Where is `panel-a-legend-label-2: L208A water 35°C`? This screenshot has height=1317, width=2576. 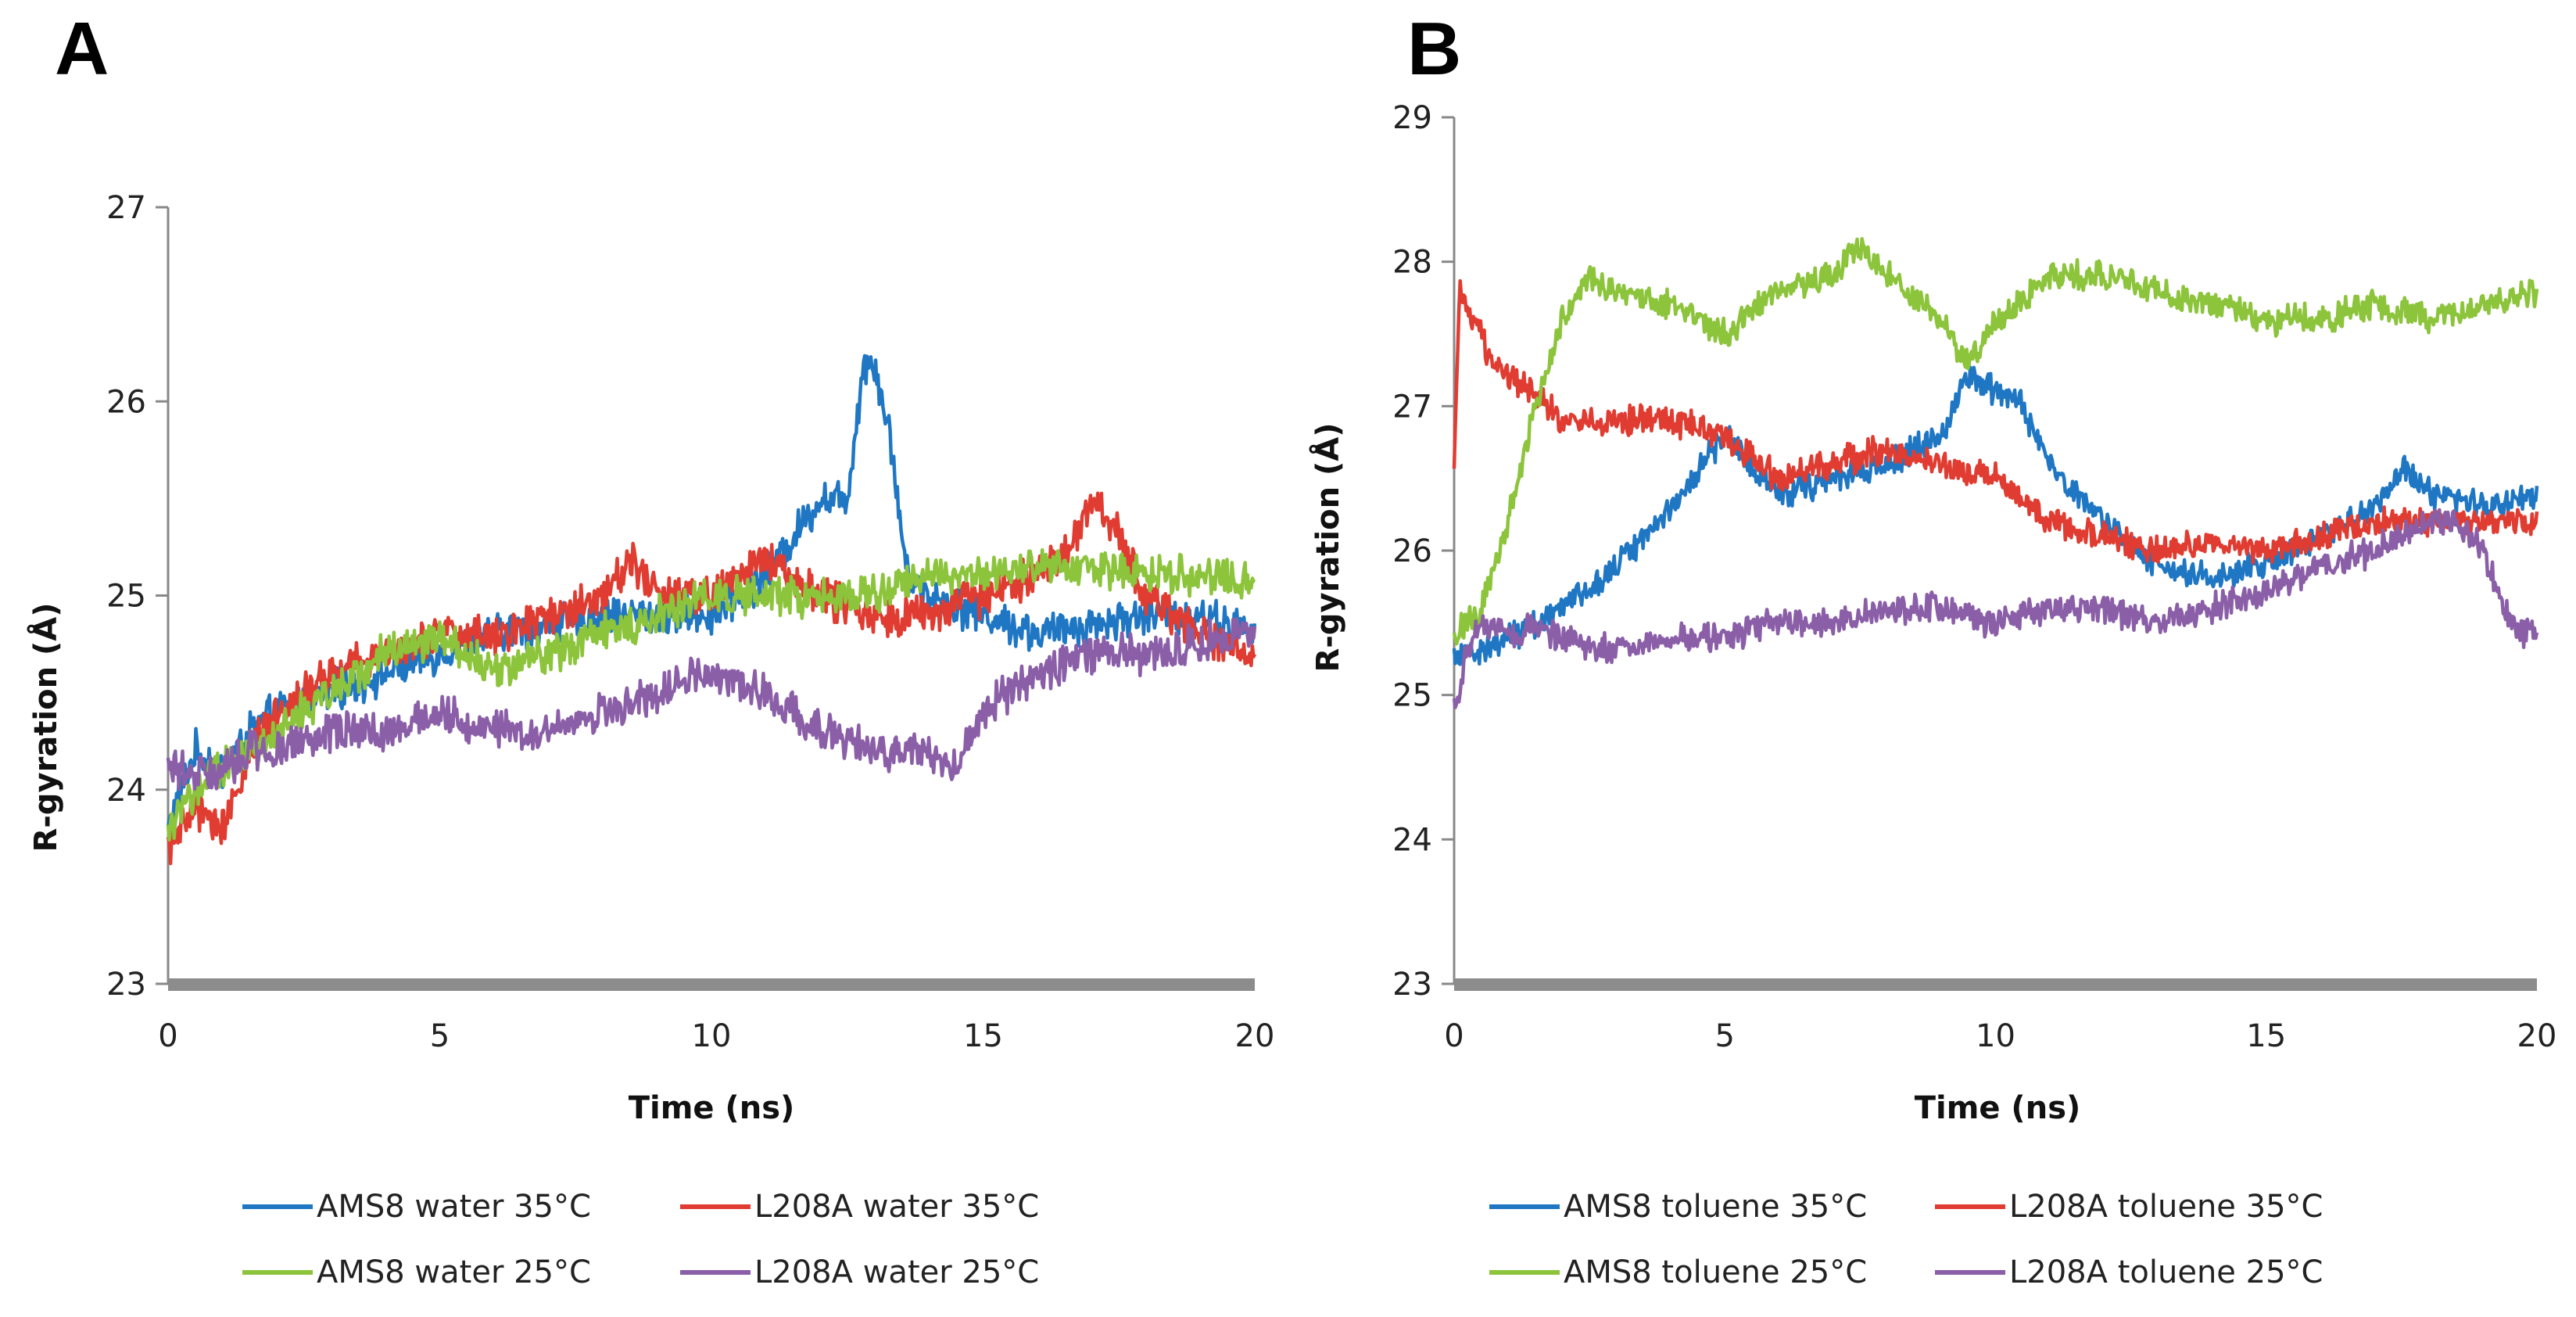 panel-a-legend-label-2: L208A water 35°C is located at coordinates (896, 1207).